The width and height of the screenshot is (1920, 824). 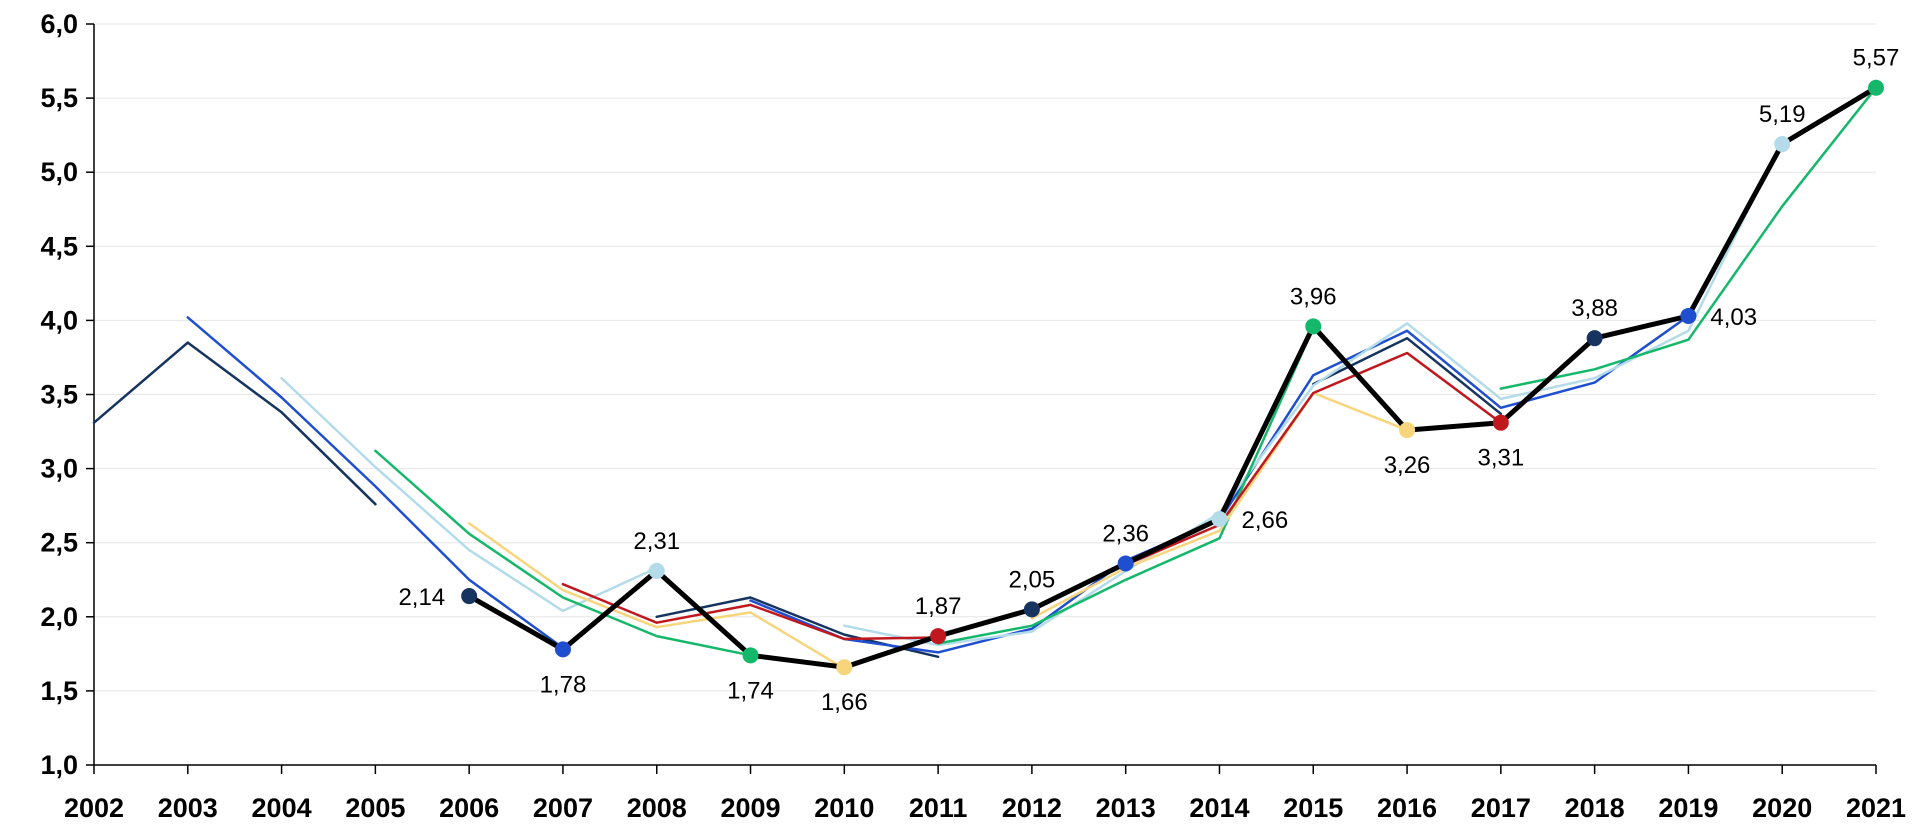 I want to click on data-label: 2,31, so click(x=656, y=541).